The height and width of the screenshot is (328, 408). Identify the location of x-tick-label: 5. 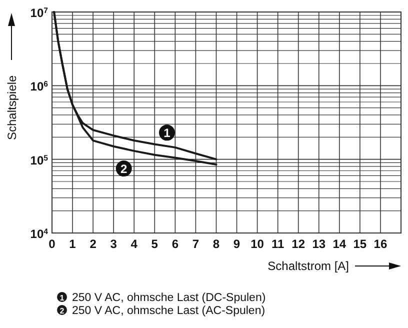
(154, 244).